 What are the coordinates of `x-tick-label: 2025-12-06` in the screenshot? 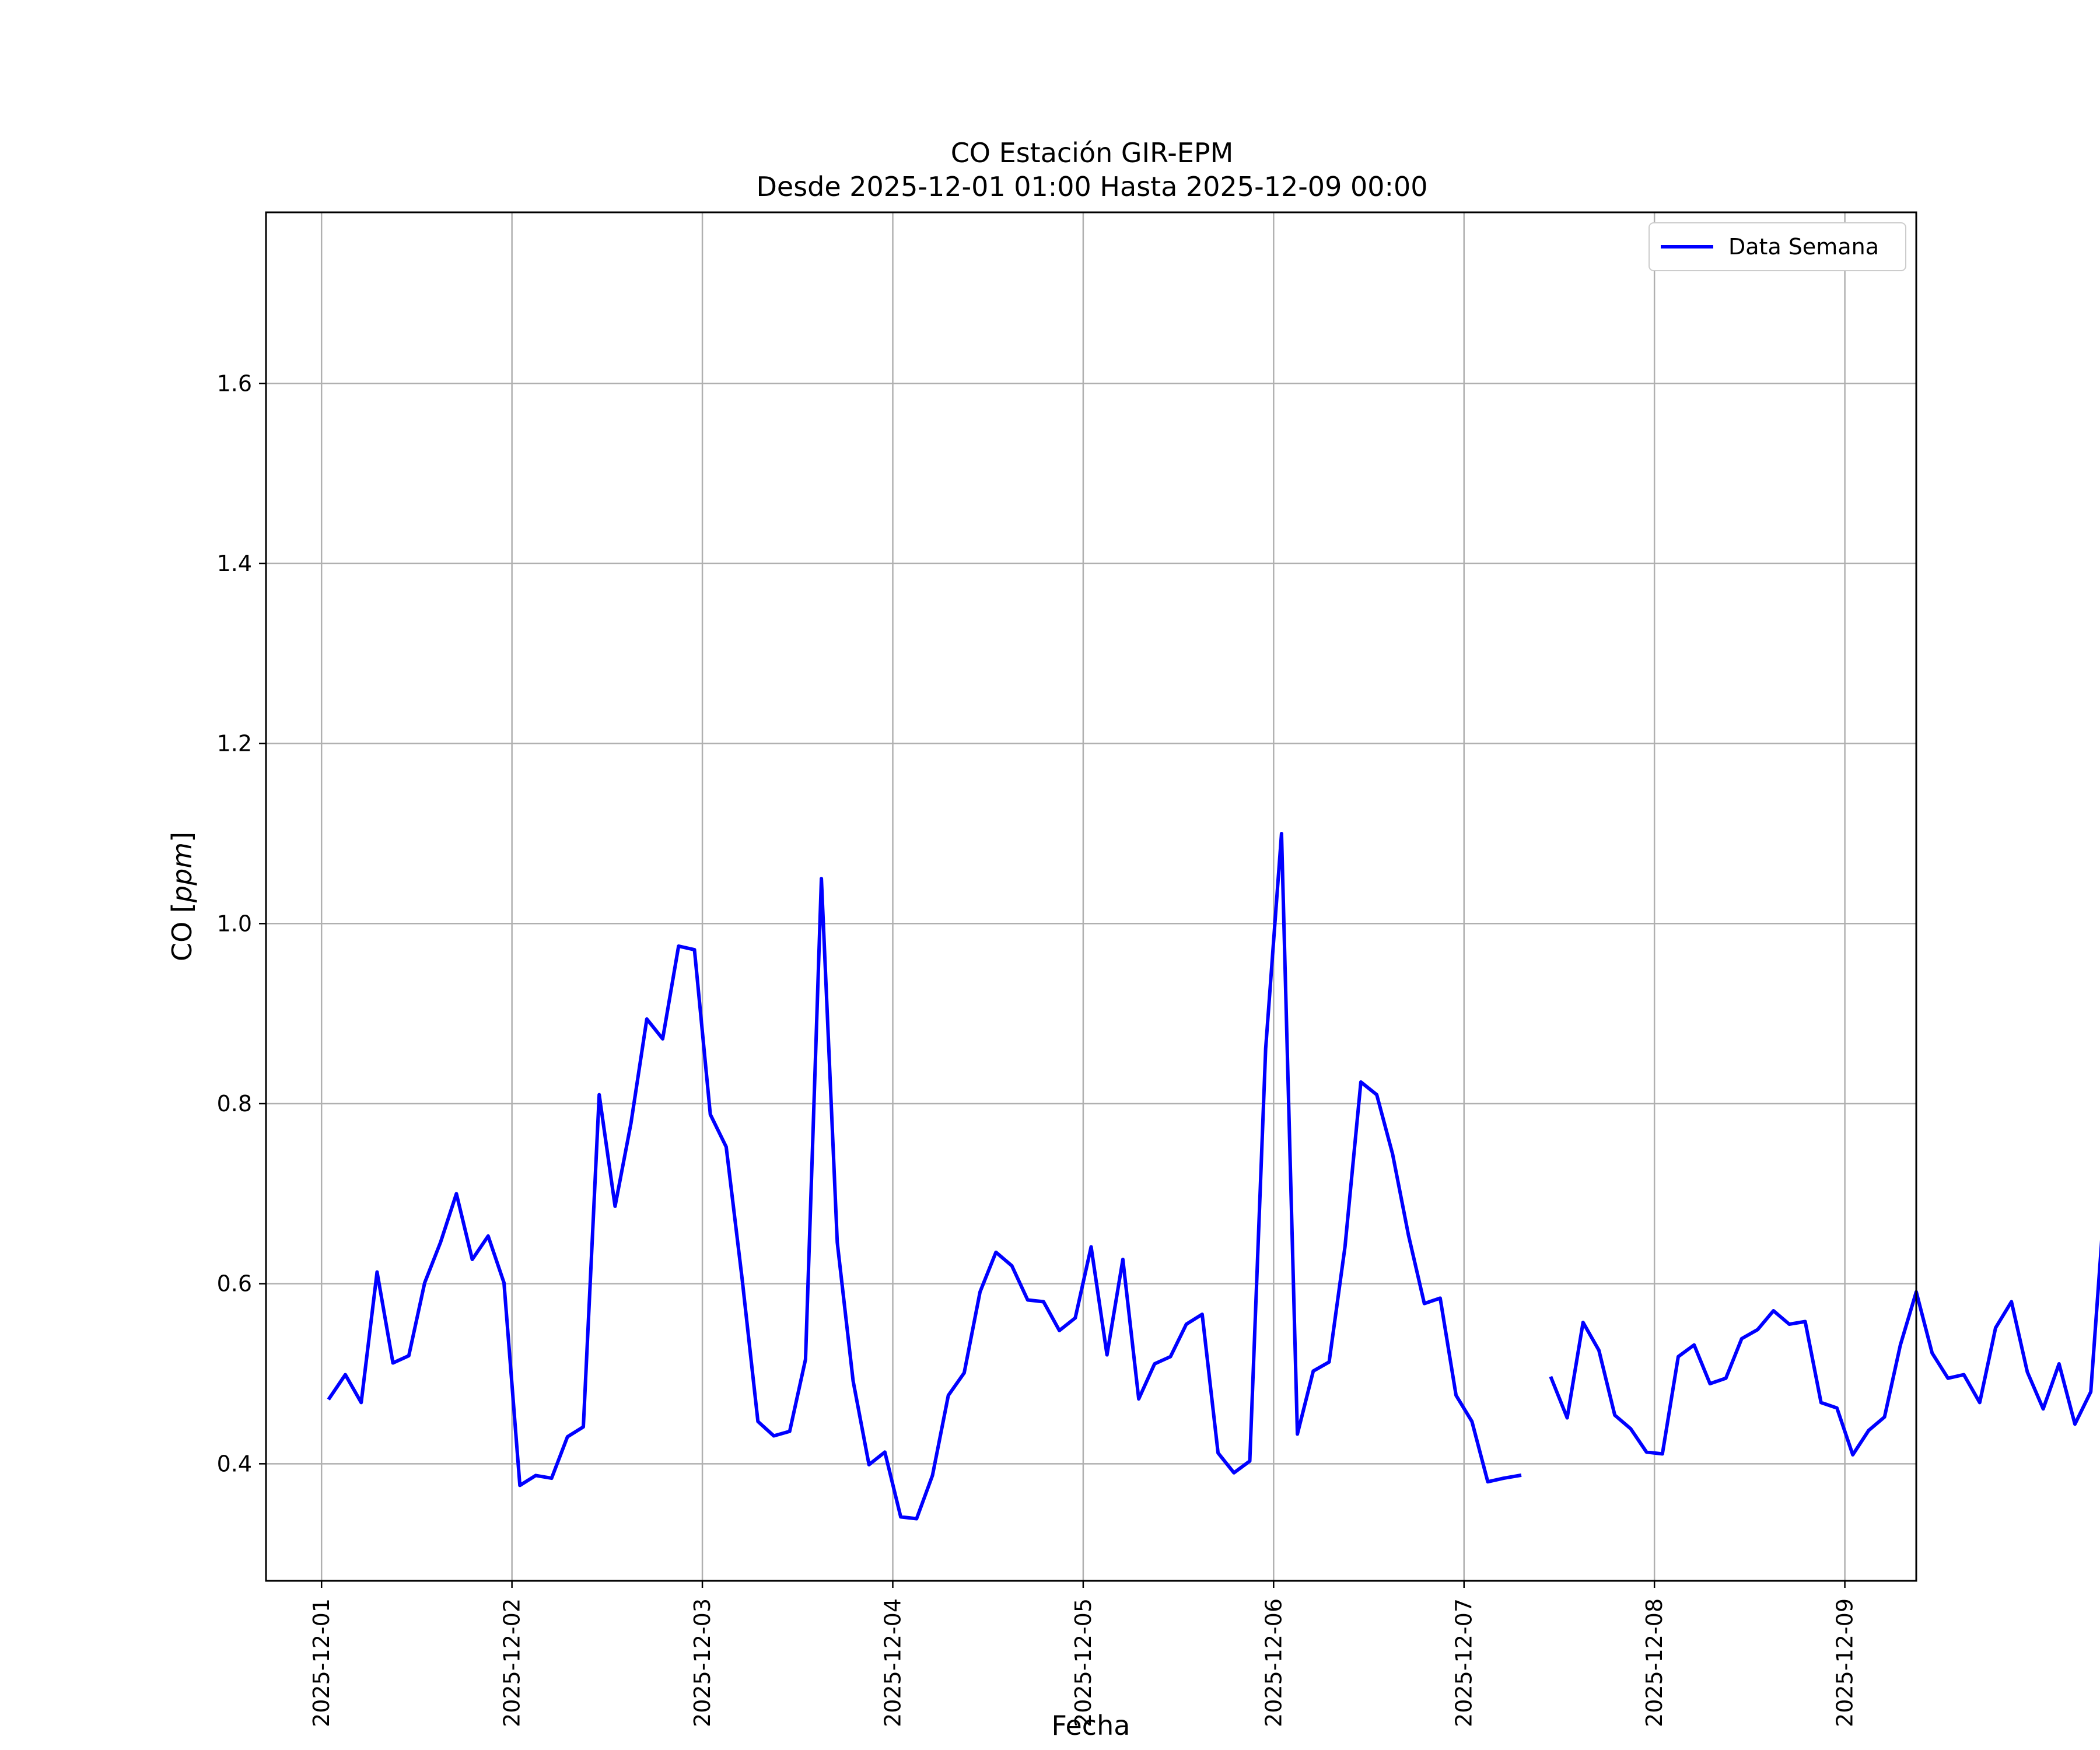 It's located at (1273, 1662).